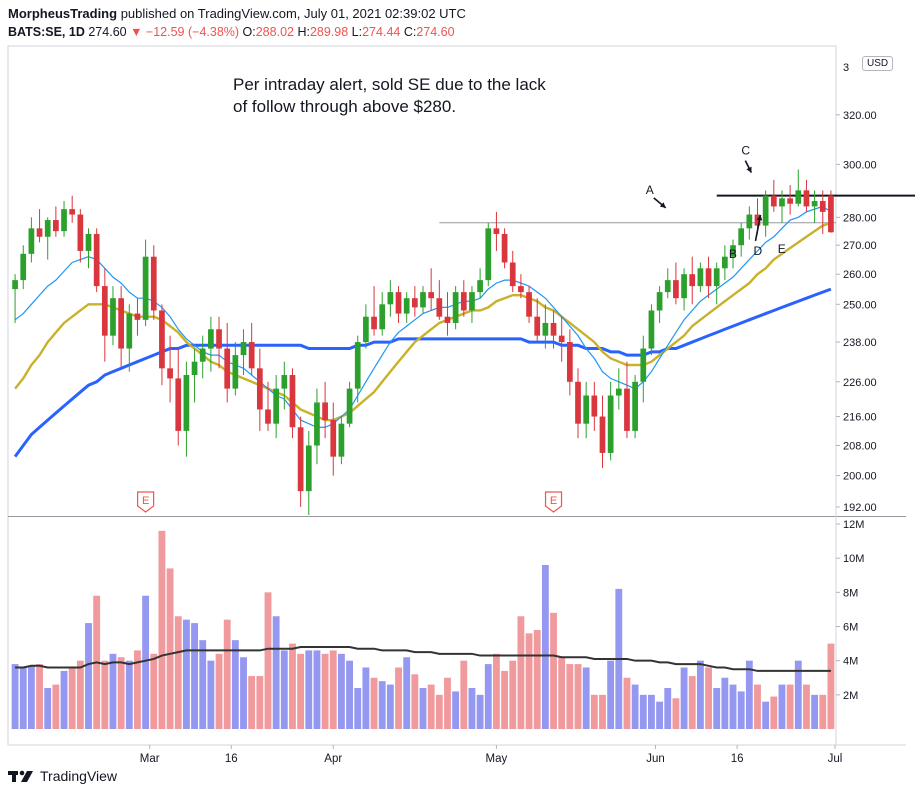  What do you see at coordinates (860, 383) in the screenshot?
I see `price-tick-label: 226.00` at bounding box center [860, 383].